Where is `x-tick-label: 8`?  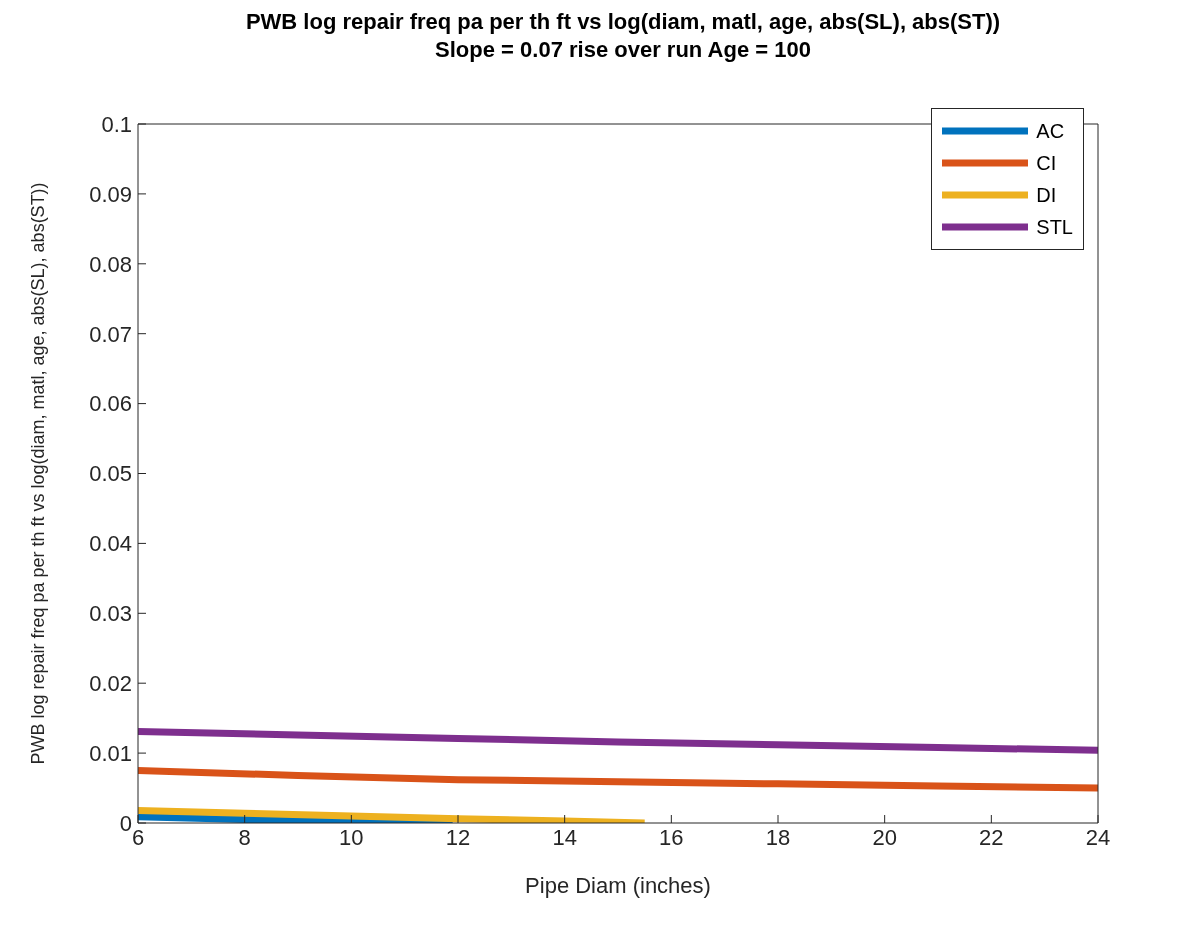 x-tick-label: 8 is located at coordinates (244, 837).